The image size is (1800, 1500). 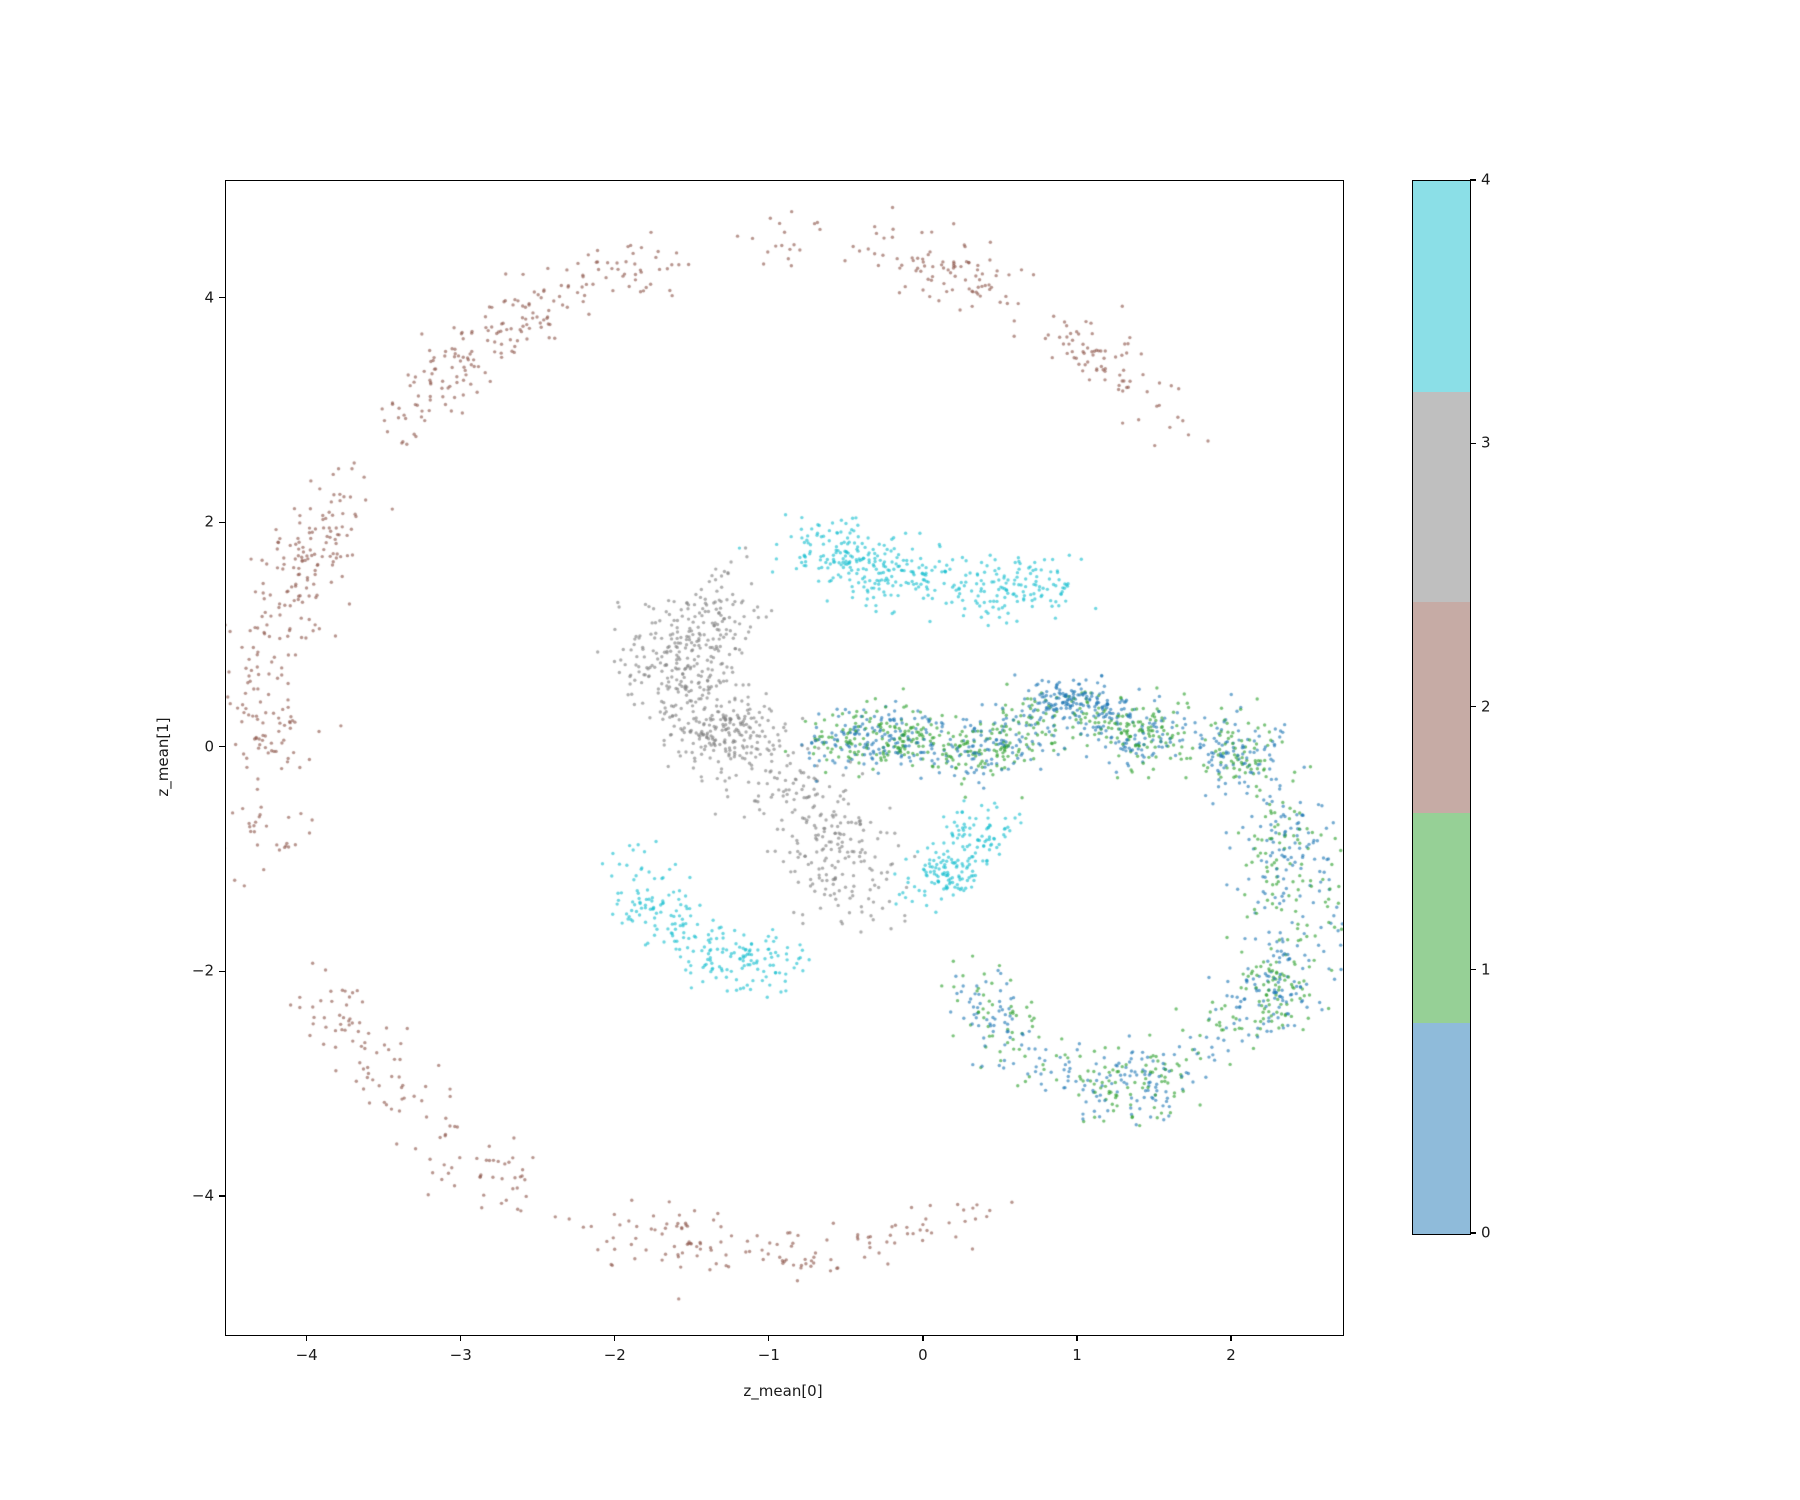 I want to click on y-axis-label: z_mean[1], so click(x=163, y=757).